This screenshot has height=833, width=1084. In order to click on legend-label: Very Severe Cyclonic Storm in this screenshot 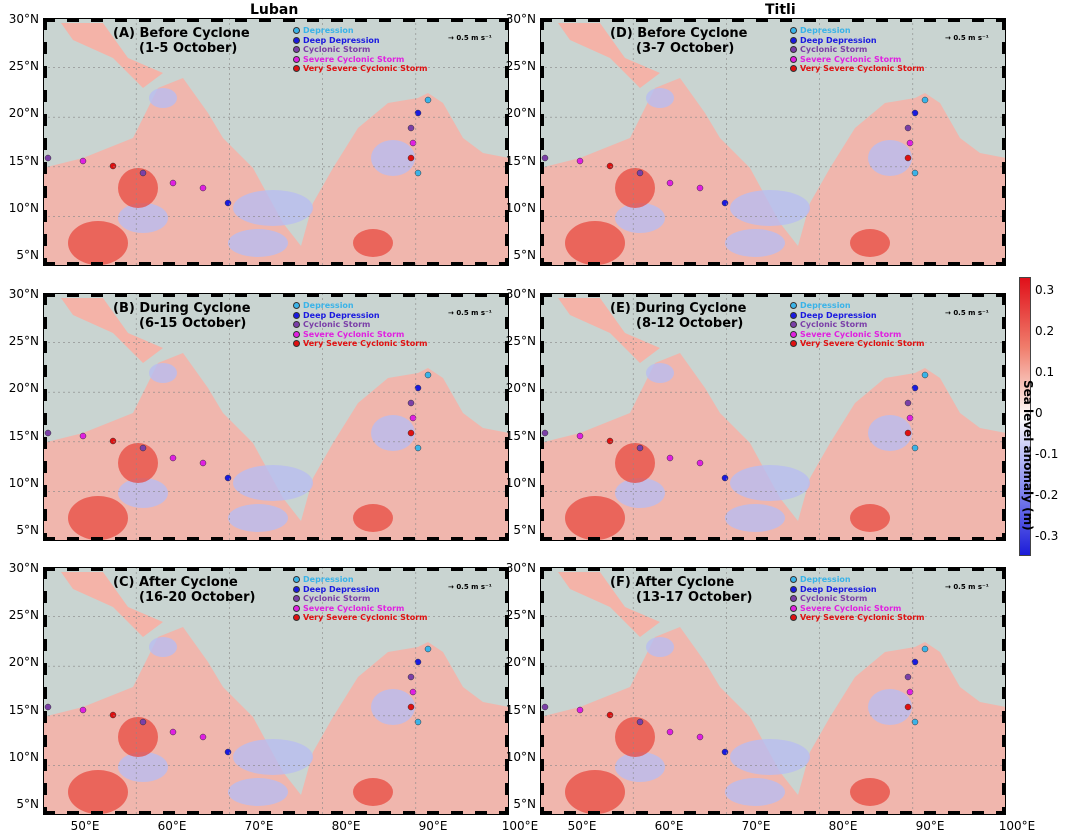, I will do `click(365, 618)`.